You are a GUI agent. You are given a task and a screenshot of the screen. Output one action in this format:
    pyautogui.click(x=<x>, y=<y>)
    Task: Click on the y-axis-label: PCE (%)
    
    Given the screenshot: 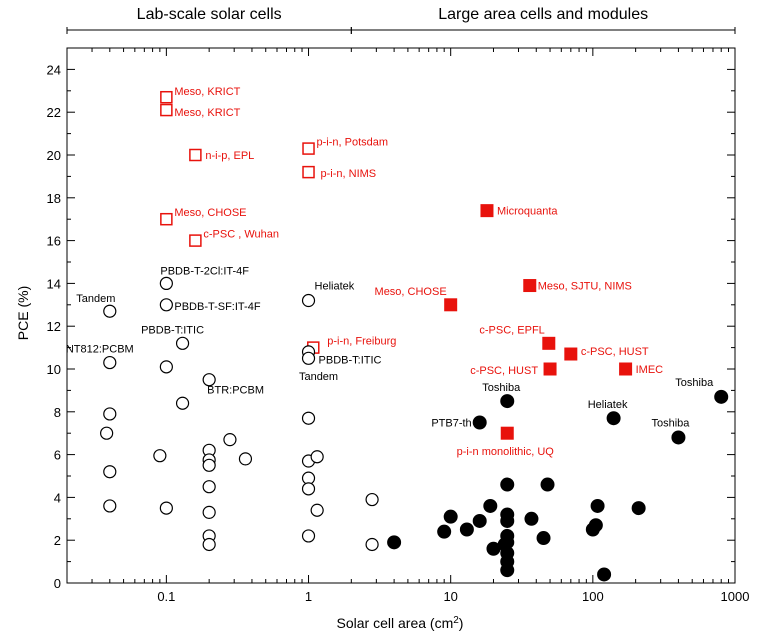 What is the action you would take?
    pyautogui.click(x=23, y=313)
    